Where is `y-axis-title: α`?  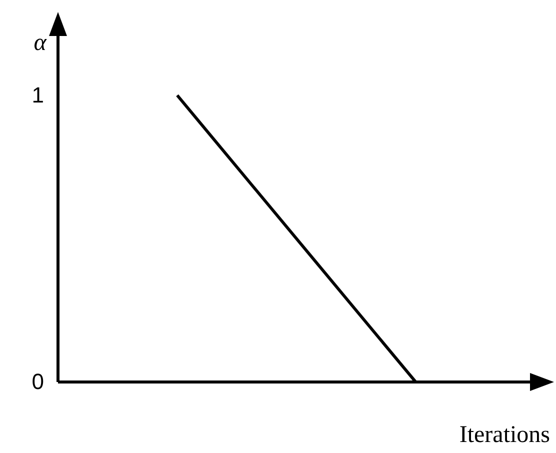 y-axis-title: α is located at coordinates (40, 43).